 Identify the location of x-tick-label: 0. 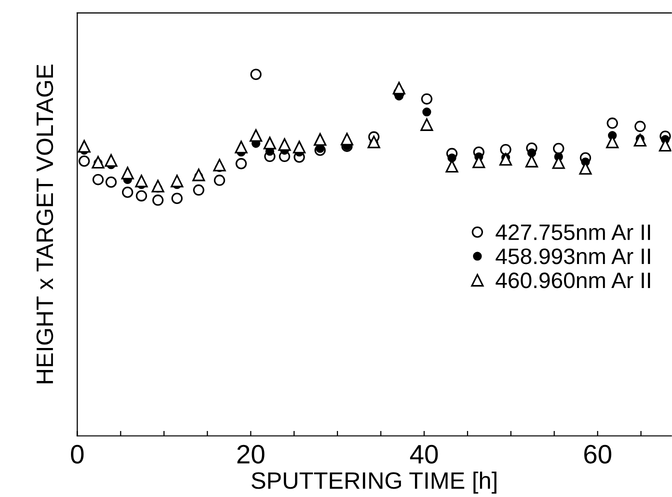
(77, 454).